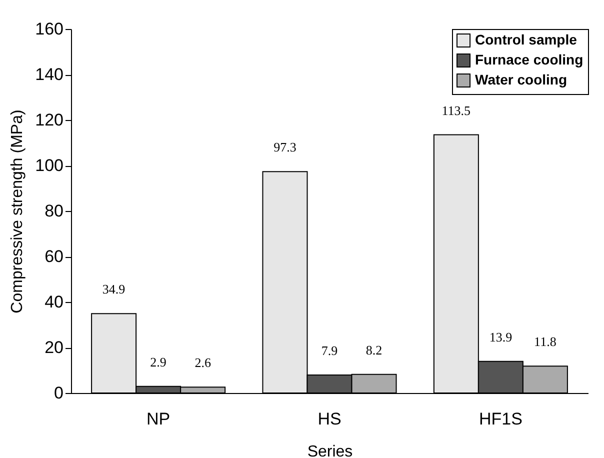 The height and width of the screenshot is (458, 604). Describe the element at coordinates (17, 212) in the screenshot. I see `y-axis-title: Compressive strength (MPa)` at that location.